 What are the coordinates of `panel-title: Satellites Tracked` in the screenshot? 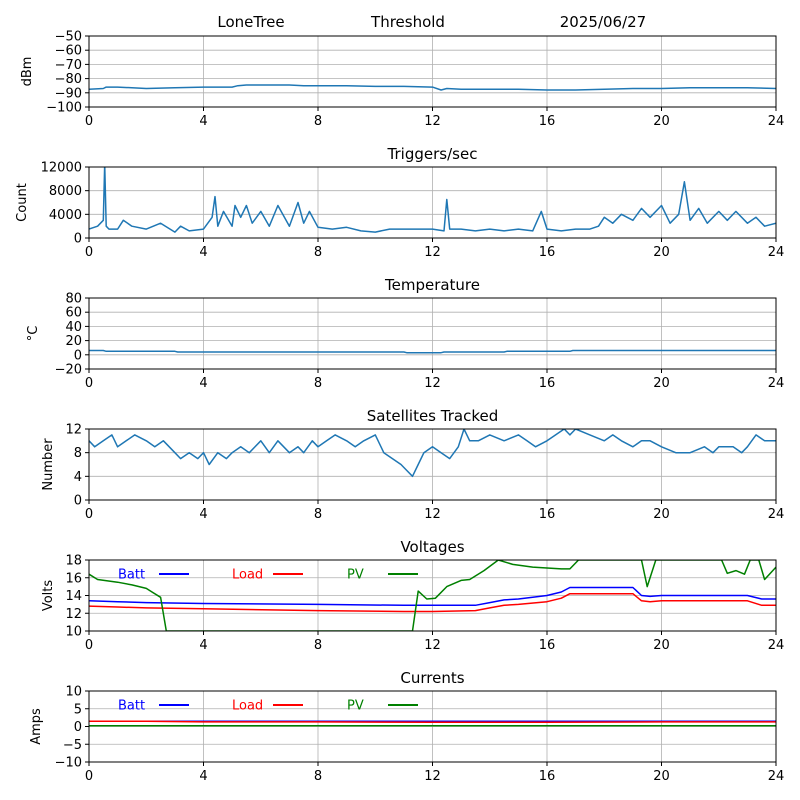 It's located at (432, 416).